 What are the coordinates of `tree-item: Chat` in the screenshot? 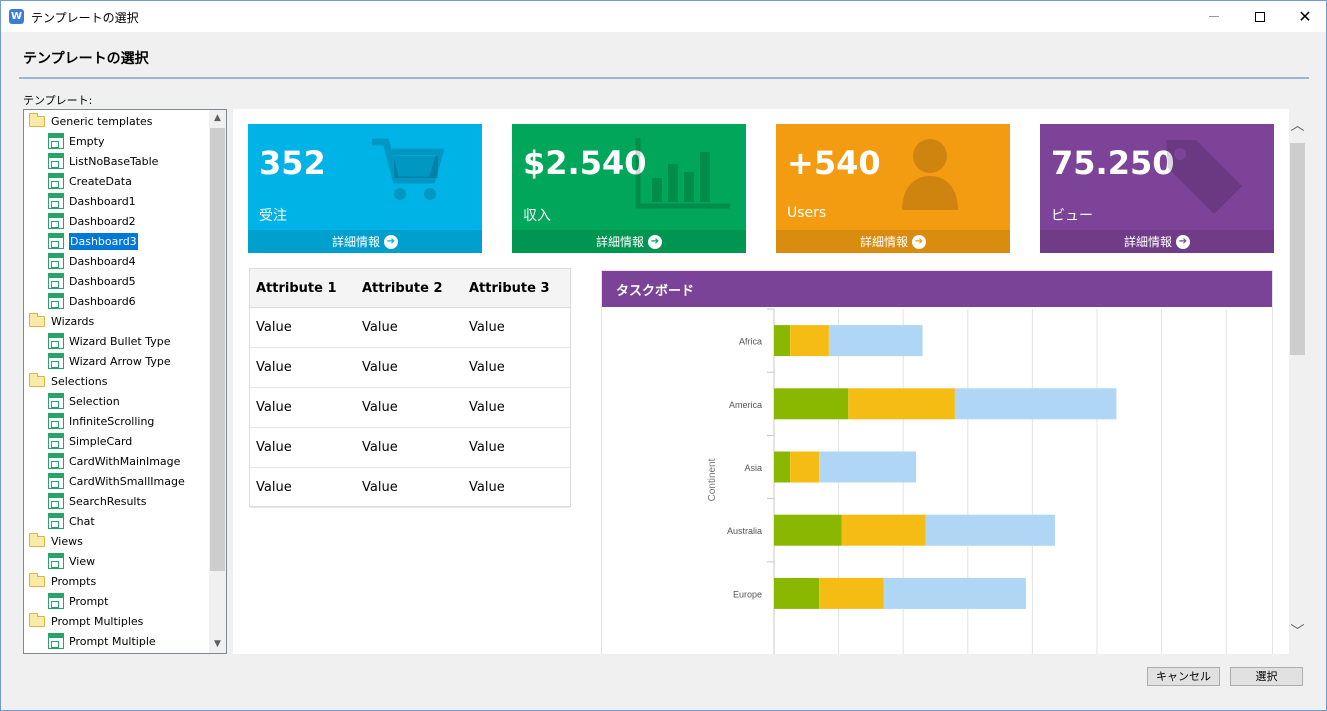 It's located at (71, 521).